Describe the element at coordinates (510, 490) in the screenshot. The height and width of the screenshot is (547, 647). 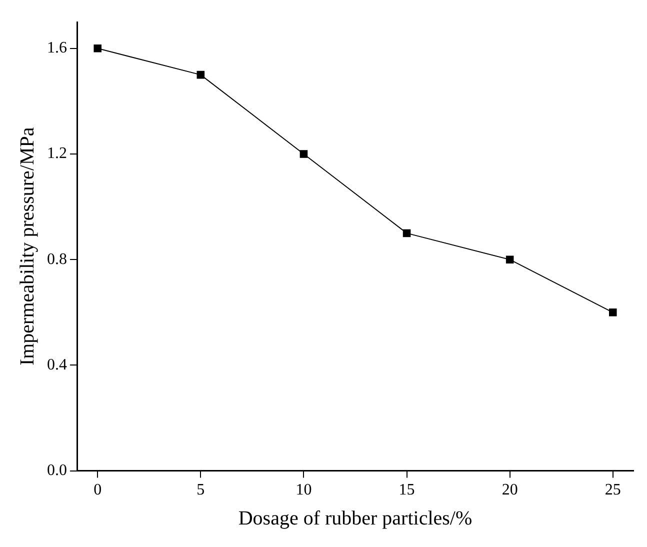
I see `x-tick-label: 20` at that location.